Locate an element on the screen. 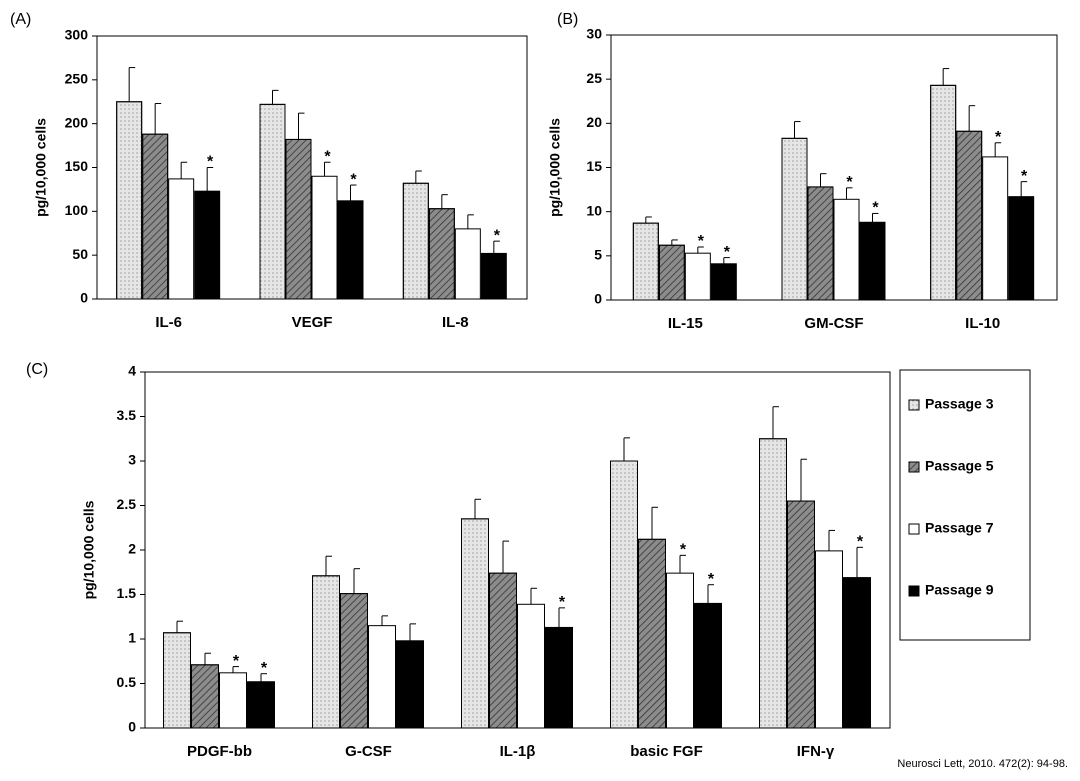 The image size is (1080, 781). y-tick-label: 25 is located at coordinates (594, 78).